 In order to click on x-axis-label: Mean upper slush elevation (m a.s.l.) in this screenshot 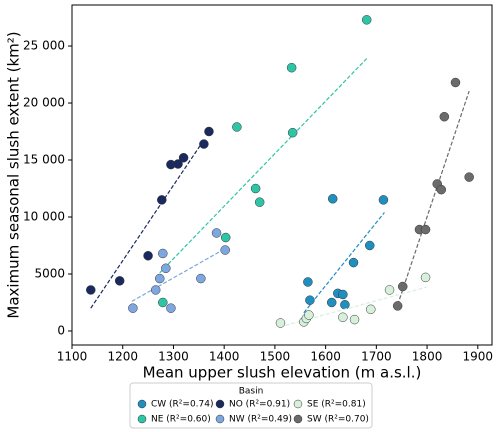, I will do `click(282, 373)`.